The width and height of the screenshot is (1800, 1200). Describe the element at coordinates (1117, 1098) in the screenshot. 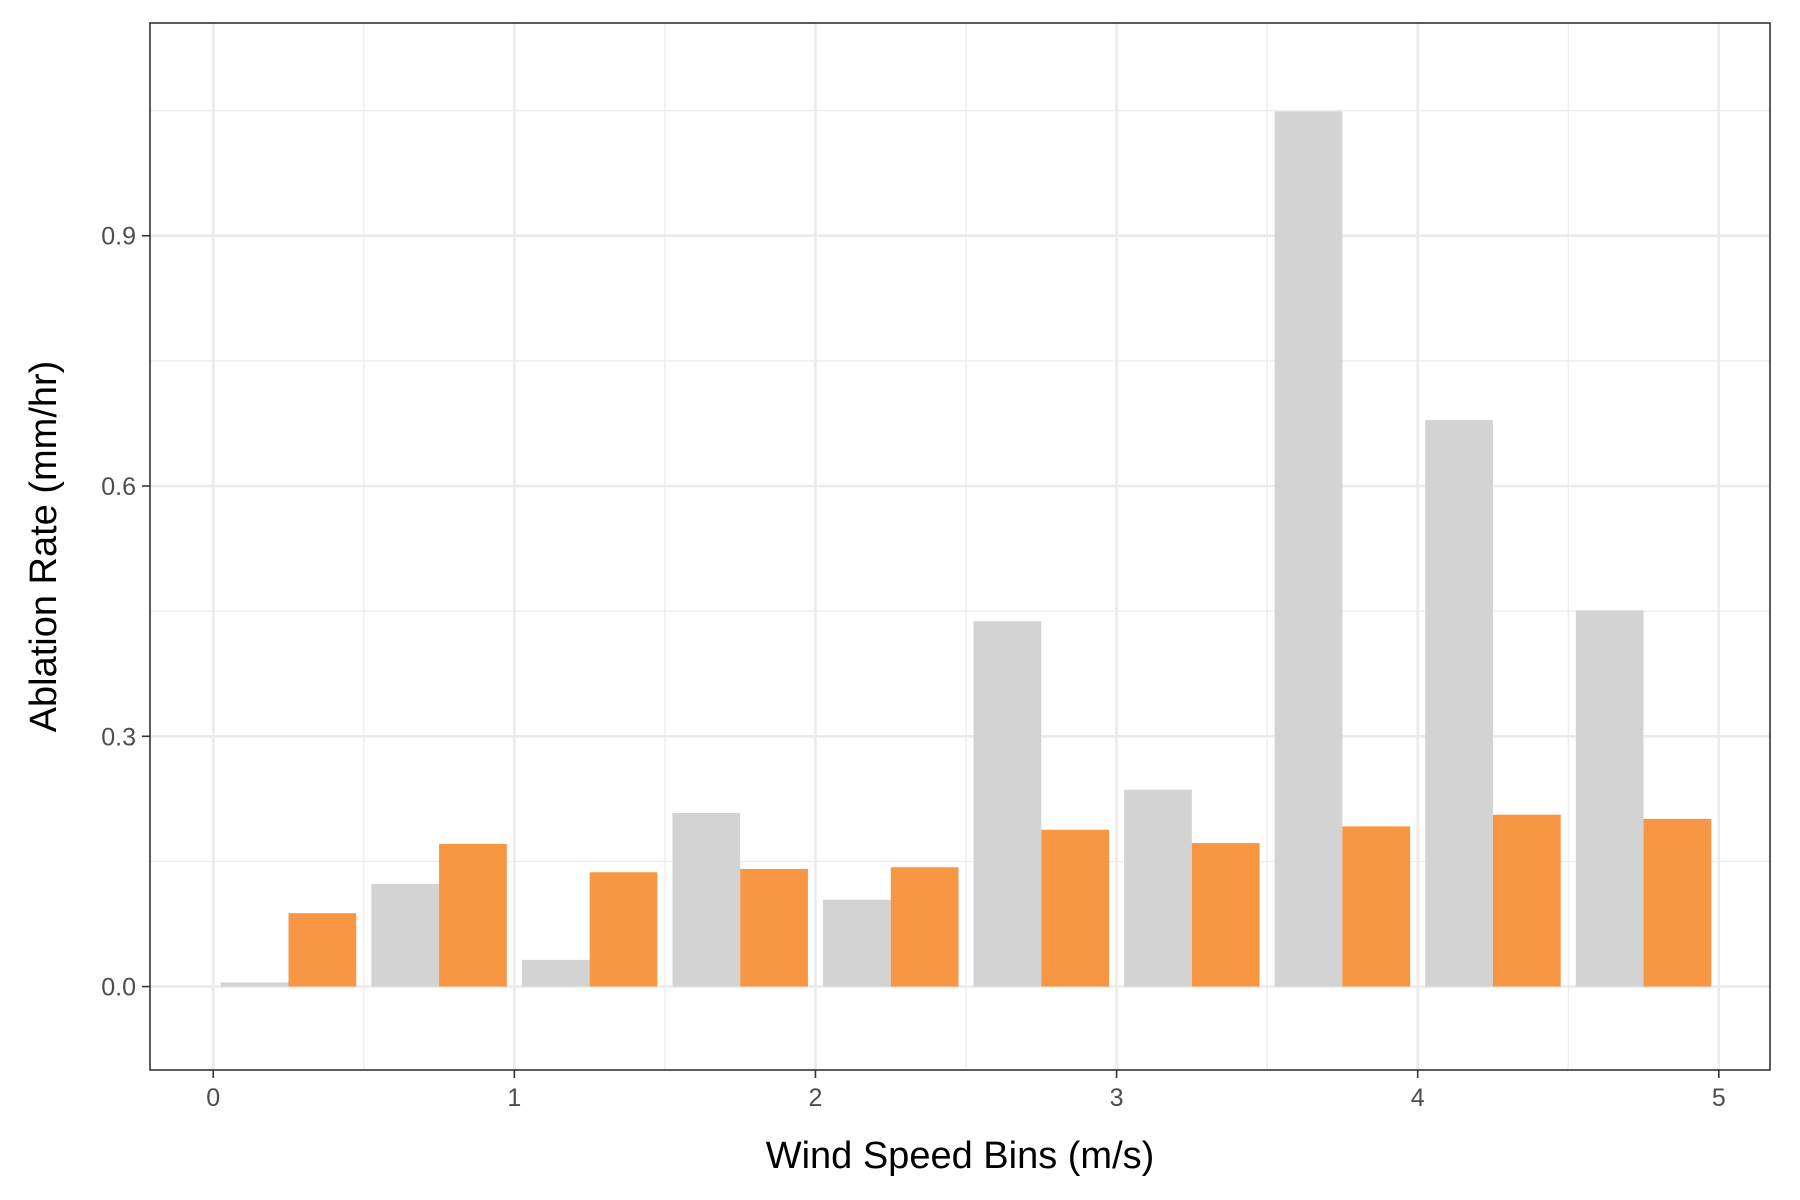

I see `x-tick-label: 3` at that location.